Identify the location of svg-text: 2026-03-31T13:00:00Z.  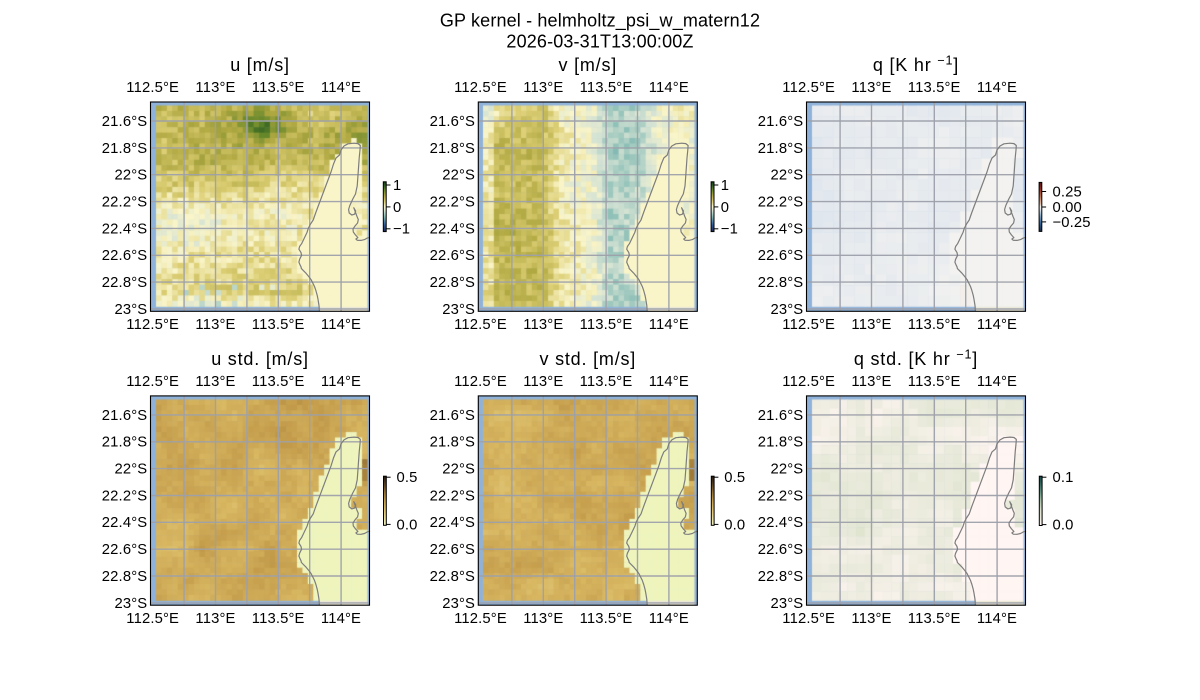
(599, 42).